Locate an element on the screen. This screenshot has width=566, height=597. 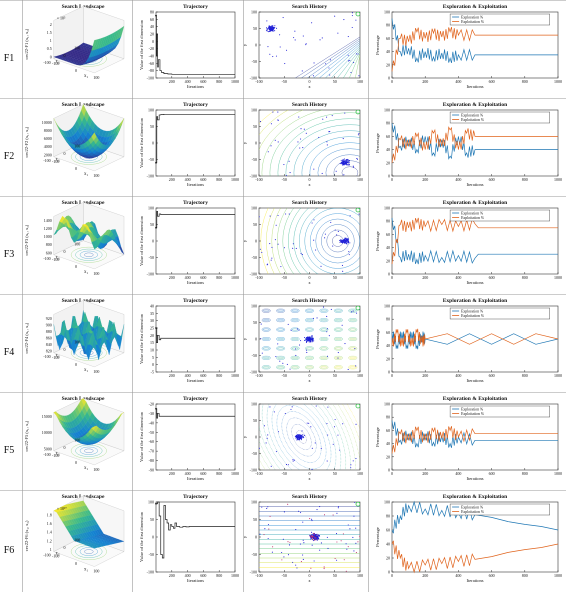
y-tick-label: 20 is located at coordinates (388, 358).